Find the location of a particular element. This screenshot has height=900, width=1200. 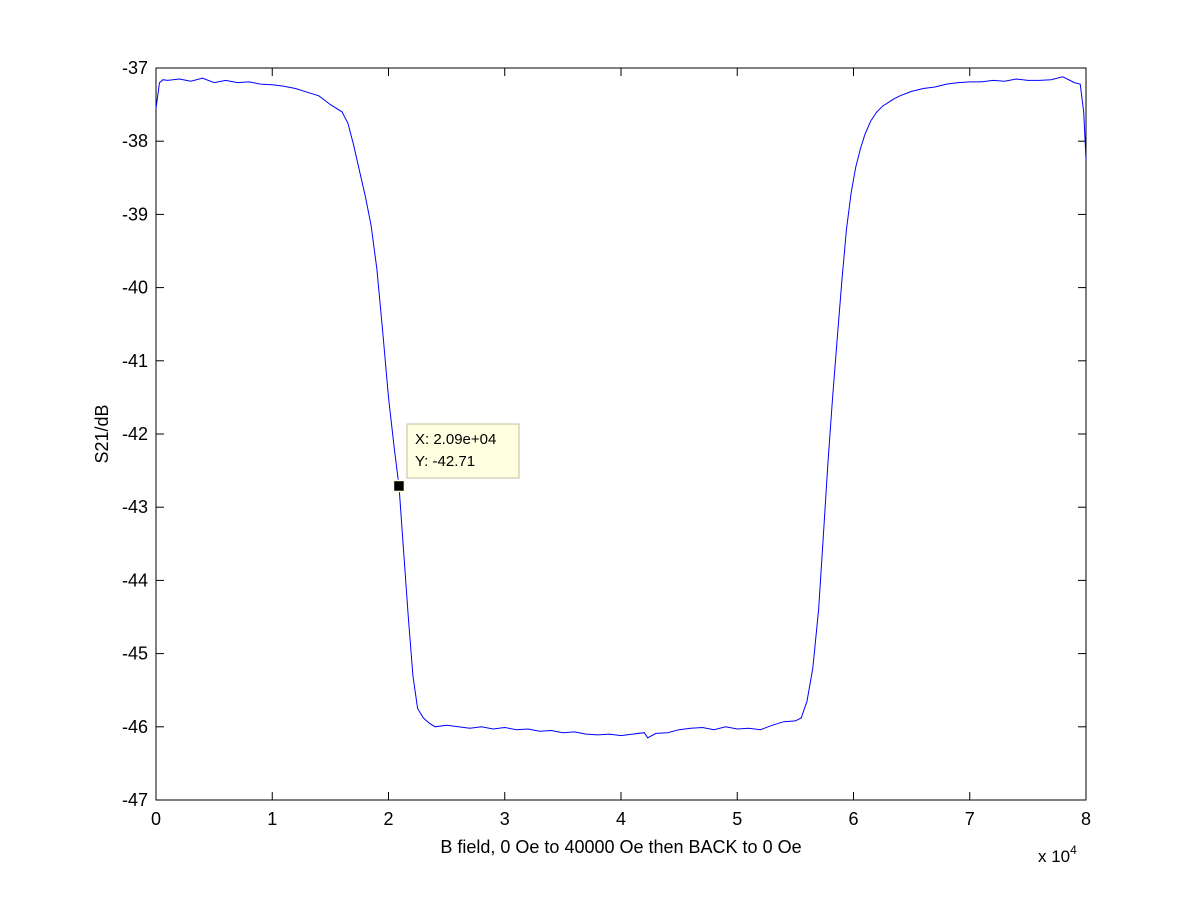

x-axis-multiplier: x 104 is located at coordinates (1057, 854).